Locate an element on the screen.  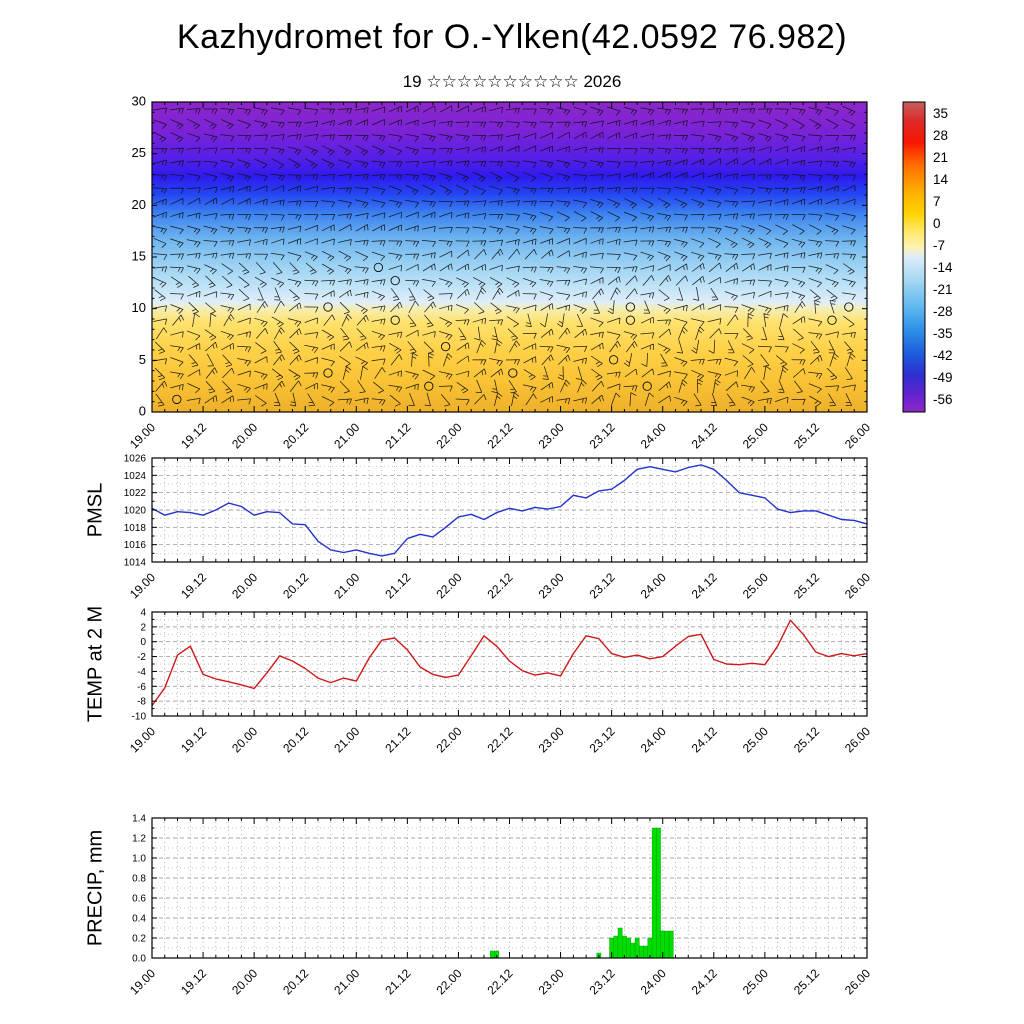
svg-text: 35 is located at coordinates (940, 113).